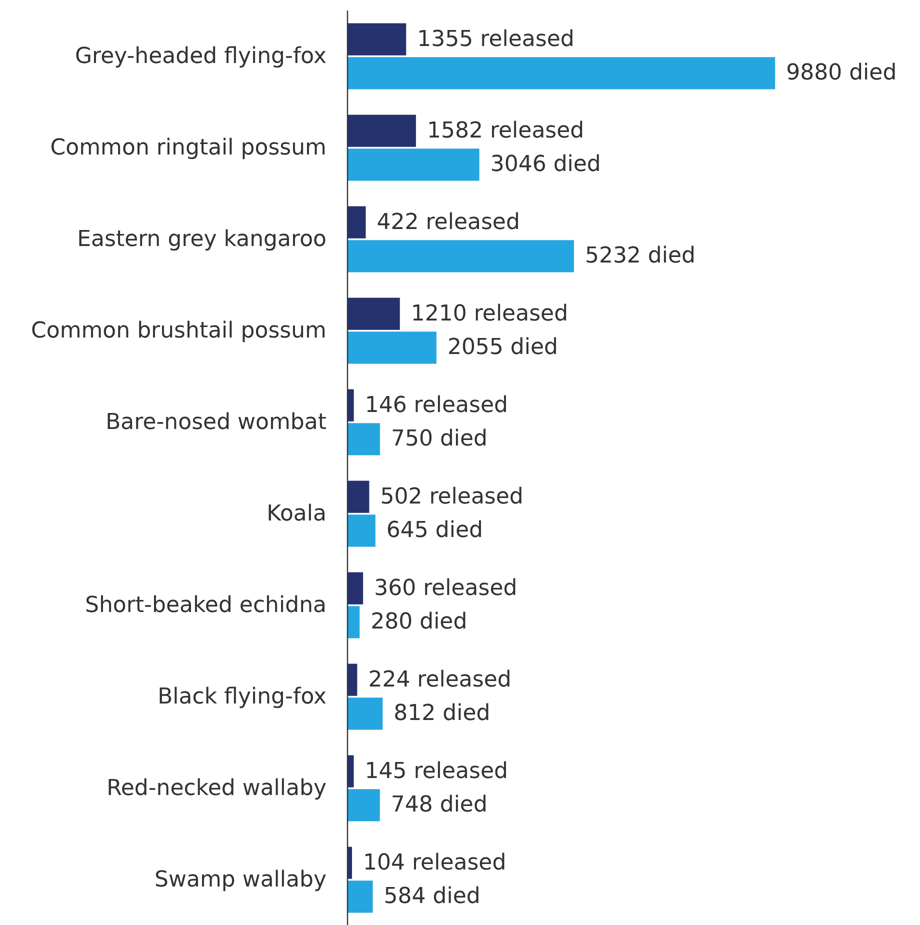 The height and width of the screenshot is (925, 920). I want to click on data-label: 104 released, so click(434, 863).